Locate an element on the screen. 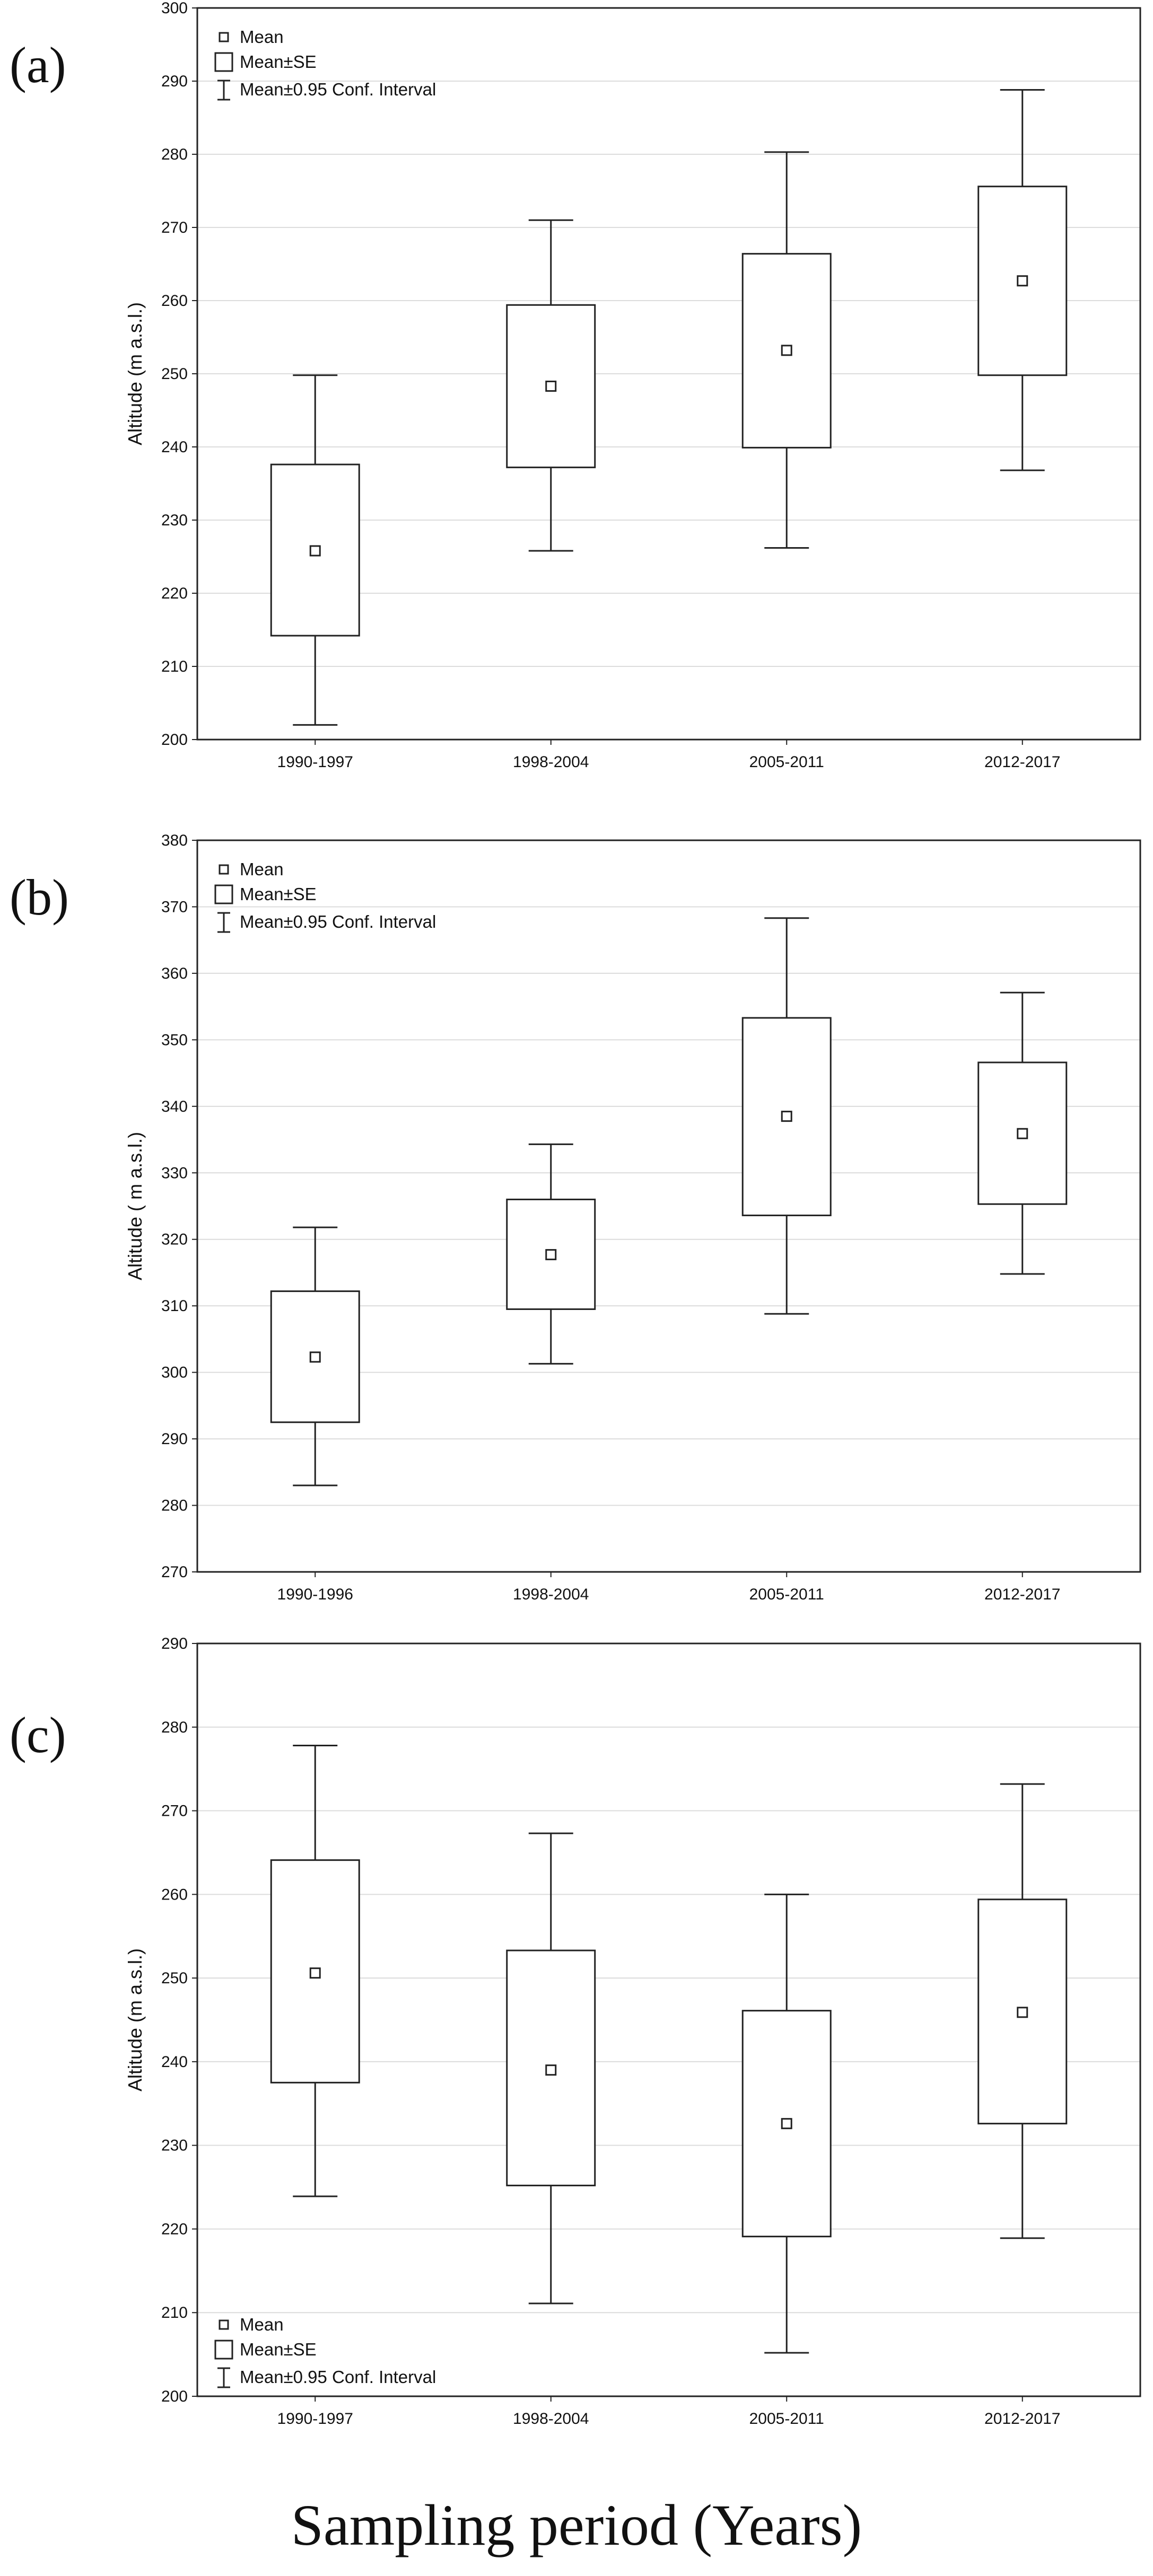 The image size is (1153, 2576). y-tick-label: 360 is located at coordinates (174, 973).